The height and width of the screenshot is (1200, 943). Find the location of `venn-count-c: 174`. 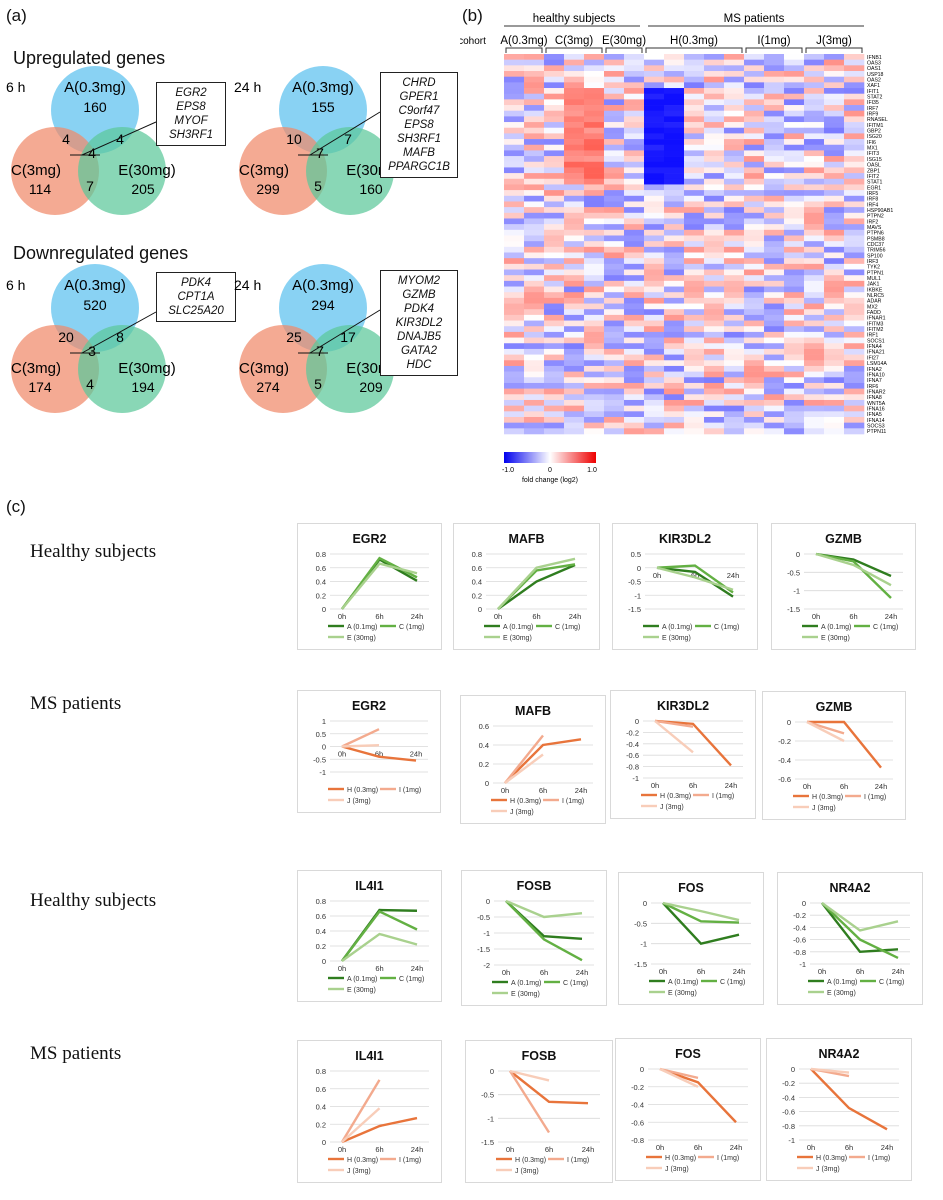

venn-count-c: 174 is located at coordinates (40, 387).